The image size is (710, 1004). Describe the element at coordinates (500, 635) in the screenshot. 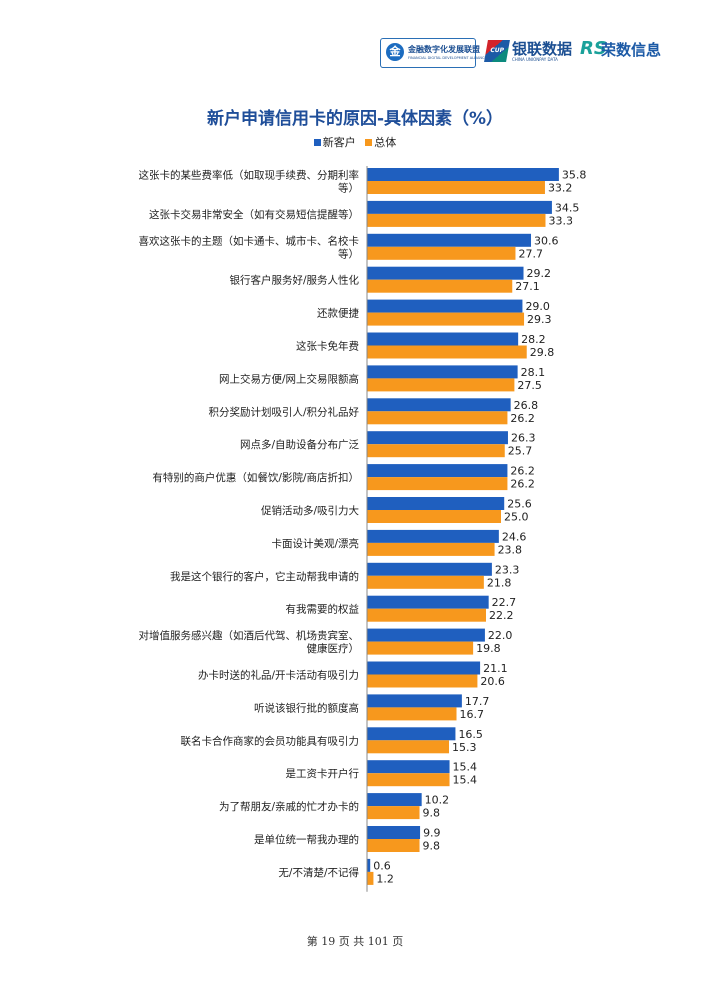

I see `value-label-new-customers: 22.0` at that location.